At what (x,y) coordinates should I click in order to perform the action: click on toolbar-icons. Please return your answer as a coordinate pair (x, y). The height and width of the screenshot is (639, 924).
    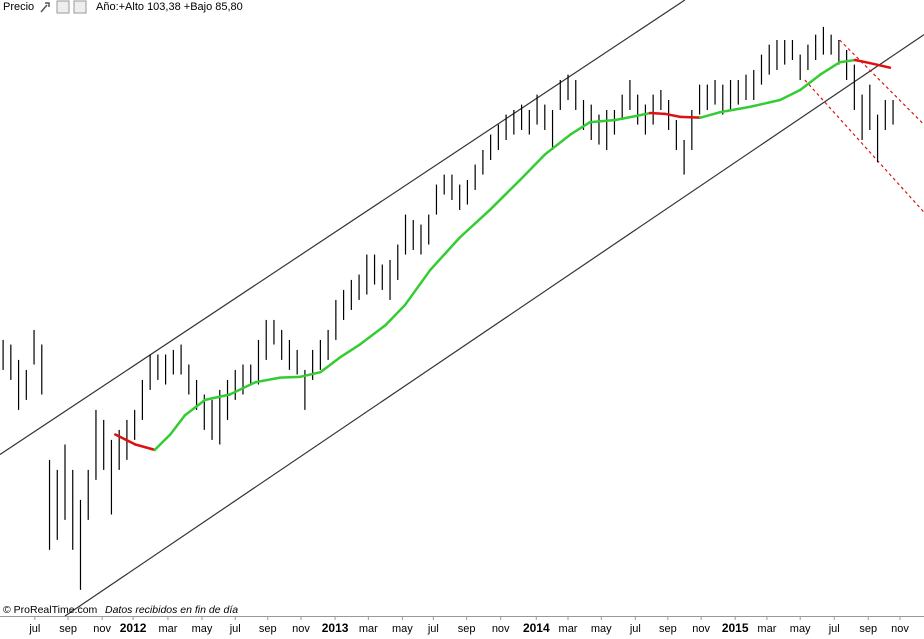
    Looking at the image, I should click on (63, 7).